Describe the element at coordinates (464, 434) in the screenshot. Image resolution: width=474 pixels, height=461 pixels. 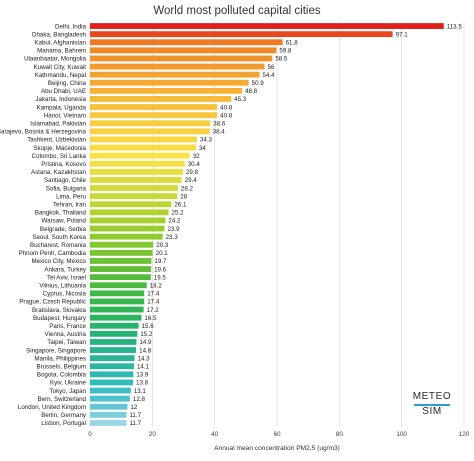
I see `x-tick-label: 120` at that location.